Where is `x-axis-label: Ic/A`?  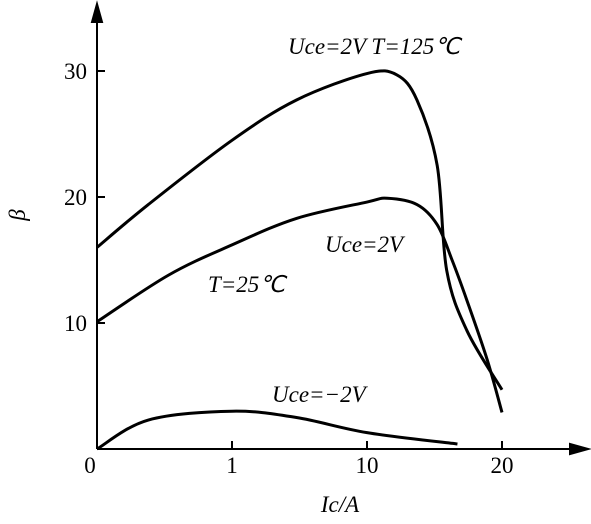 x-axis-label: Ic/A is located at coordinates (340, 504).